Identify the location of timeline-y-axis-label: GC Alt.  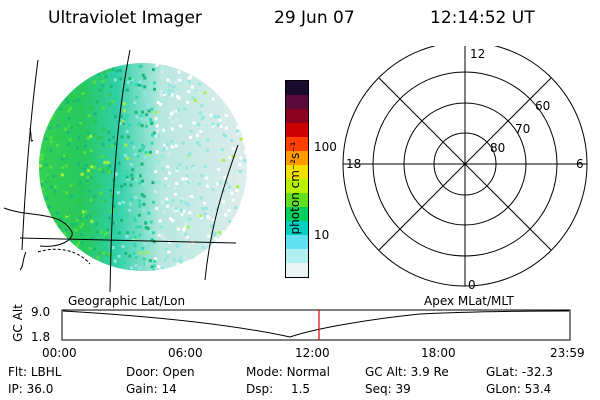
(18, 323).